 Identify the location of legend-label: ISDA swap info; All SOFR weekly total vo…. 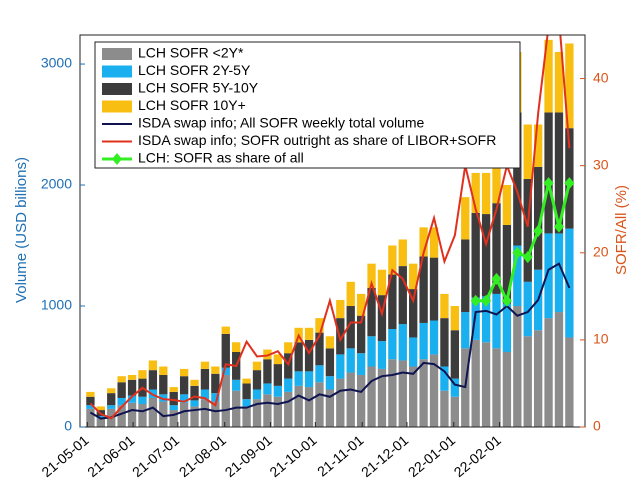
(281, 123).